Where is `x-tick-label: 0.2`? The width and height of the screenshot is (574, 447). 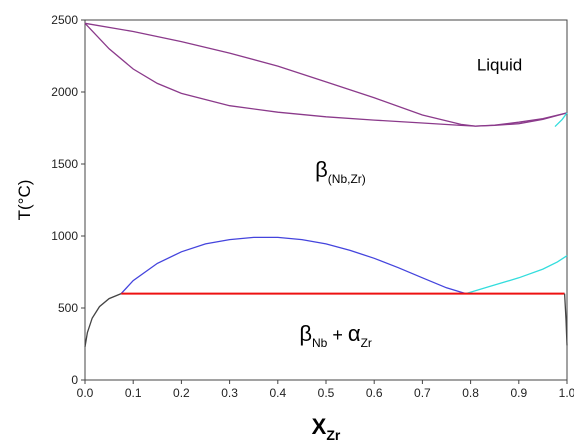 x-tick-label: 0.2 is located at coordinates (181, 393).